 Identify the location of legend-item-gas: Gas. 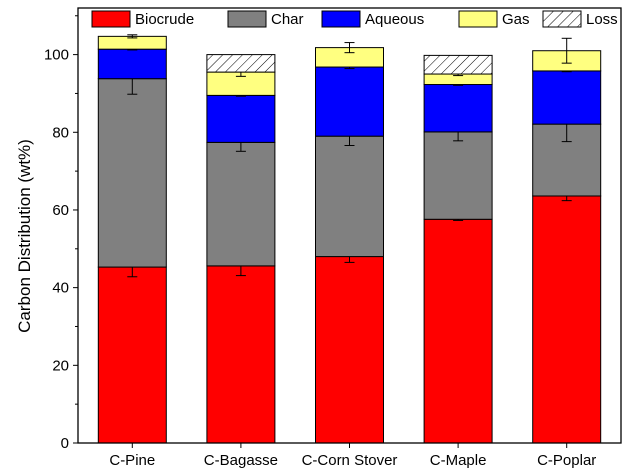
(494, 19).